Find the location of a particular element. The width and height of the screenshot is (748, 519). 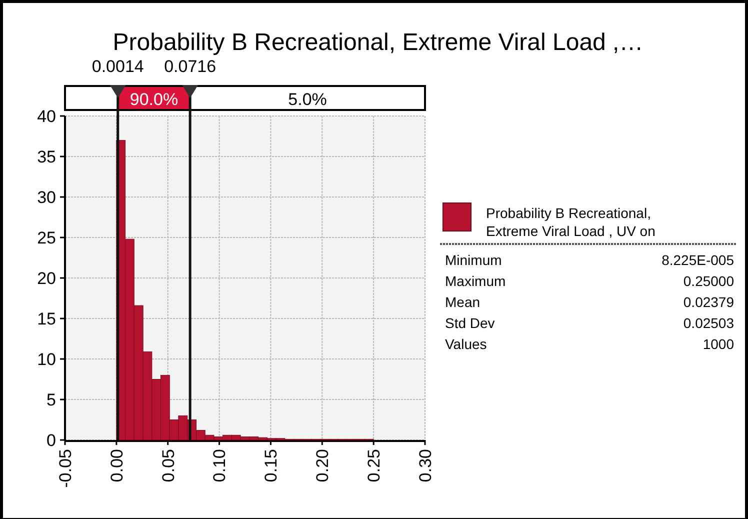

ref-line-label: 0.0716 is located at coordinates (190, 66).